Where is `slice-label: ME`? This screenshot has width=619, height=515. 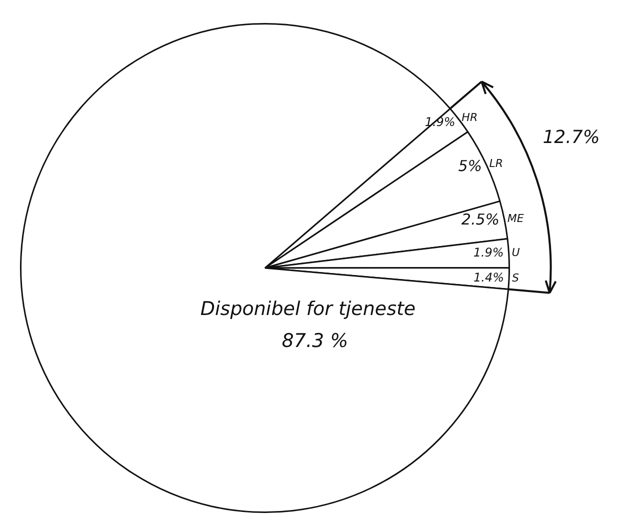
slice-label: ME is located at coordinates (515, 219).